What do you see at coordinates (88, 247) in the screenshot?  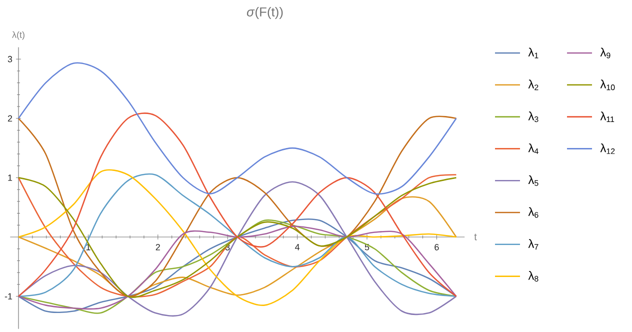 I see `x-tick-label: 1` at bounding box center [88, 247].